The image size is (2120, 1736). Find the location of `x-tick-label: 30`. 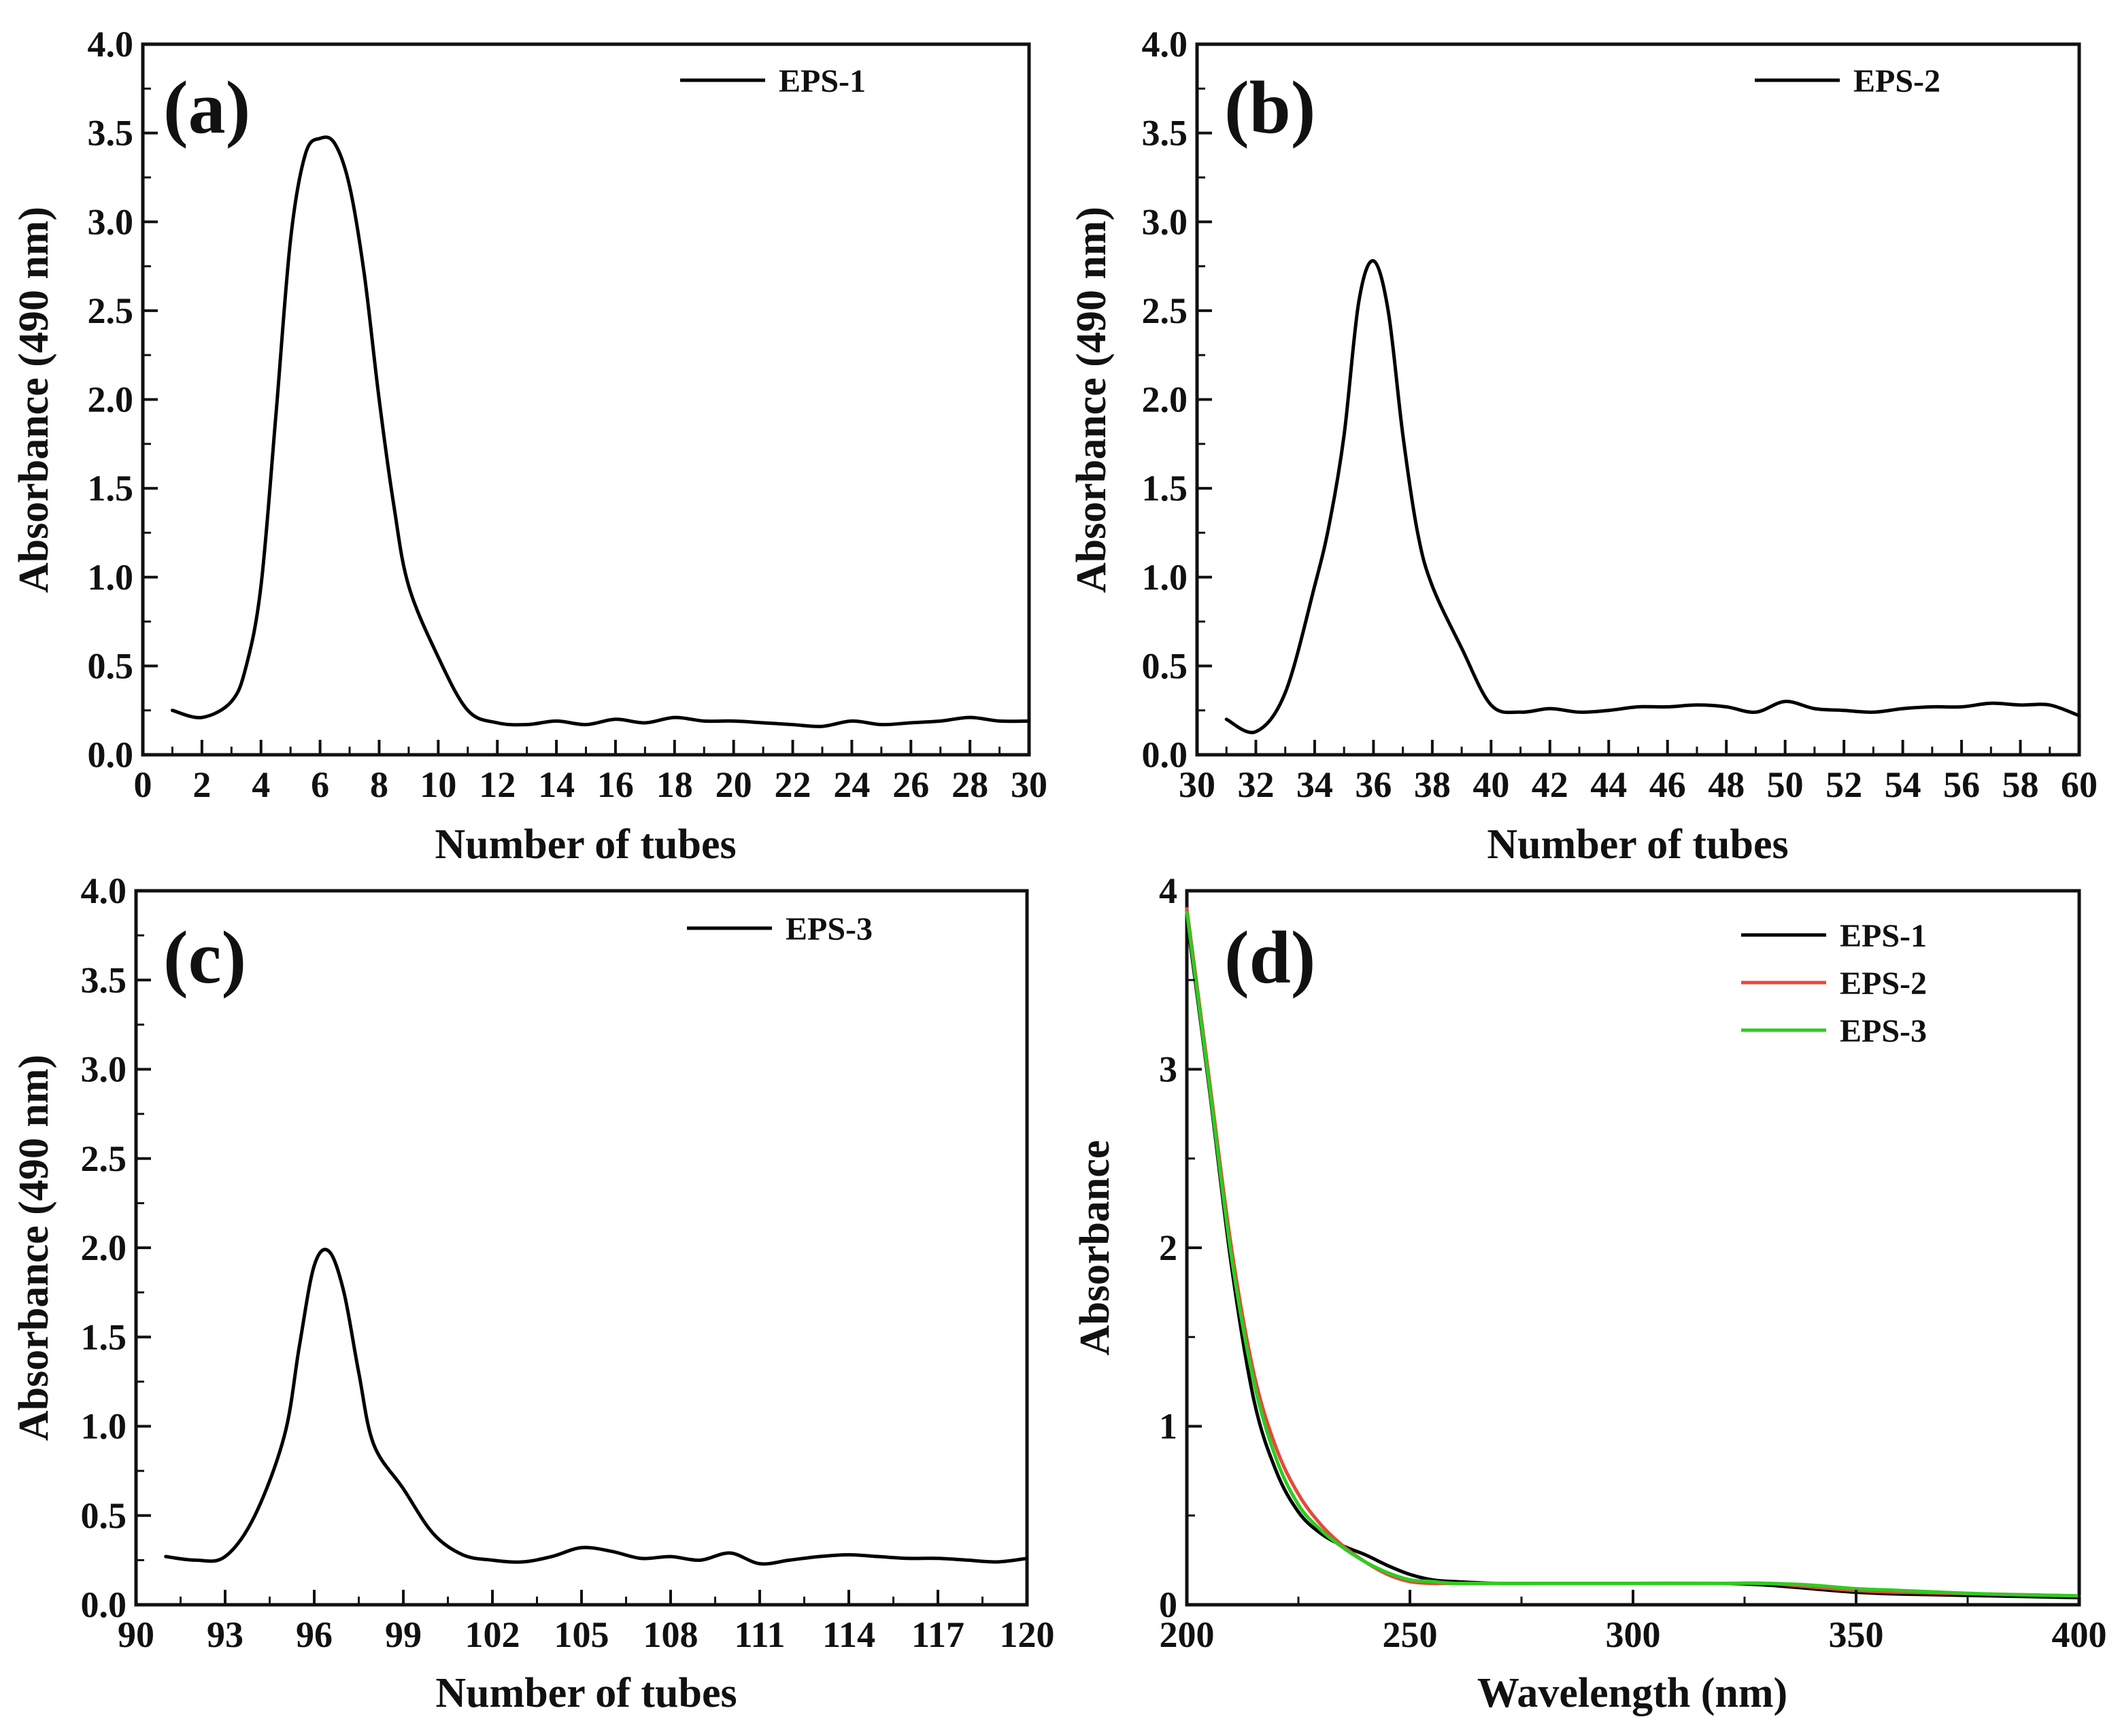

x-tick-label: 30 is located at coordinates (1197, 784).